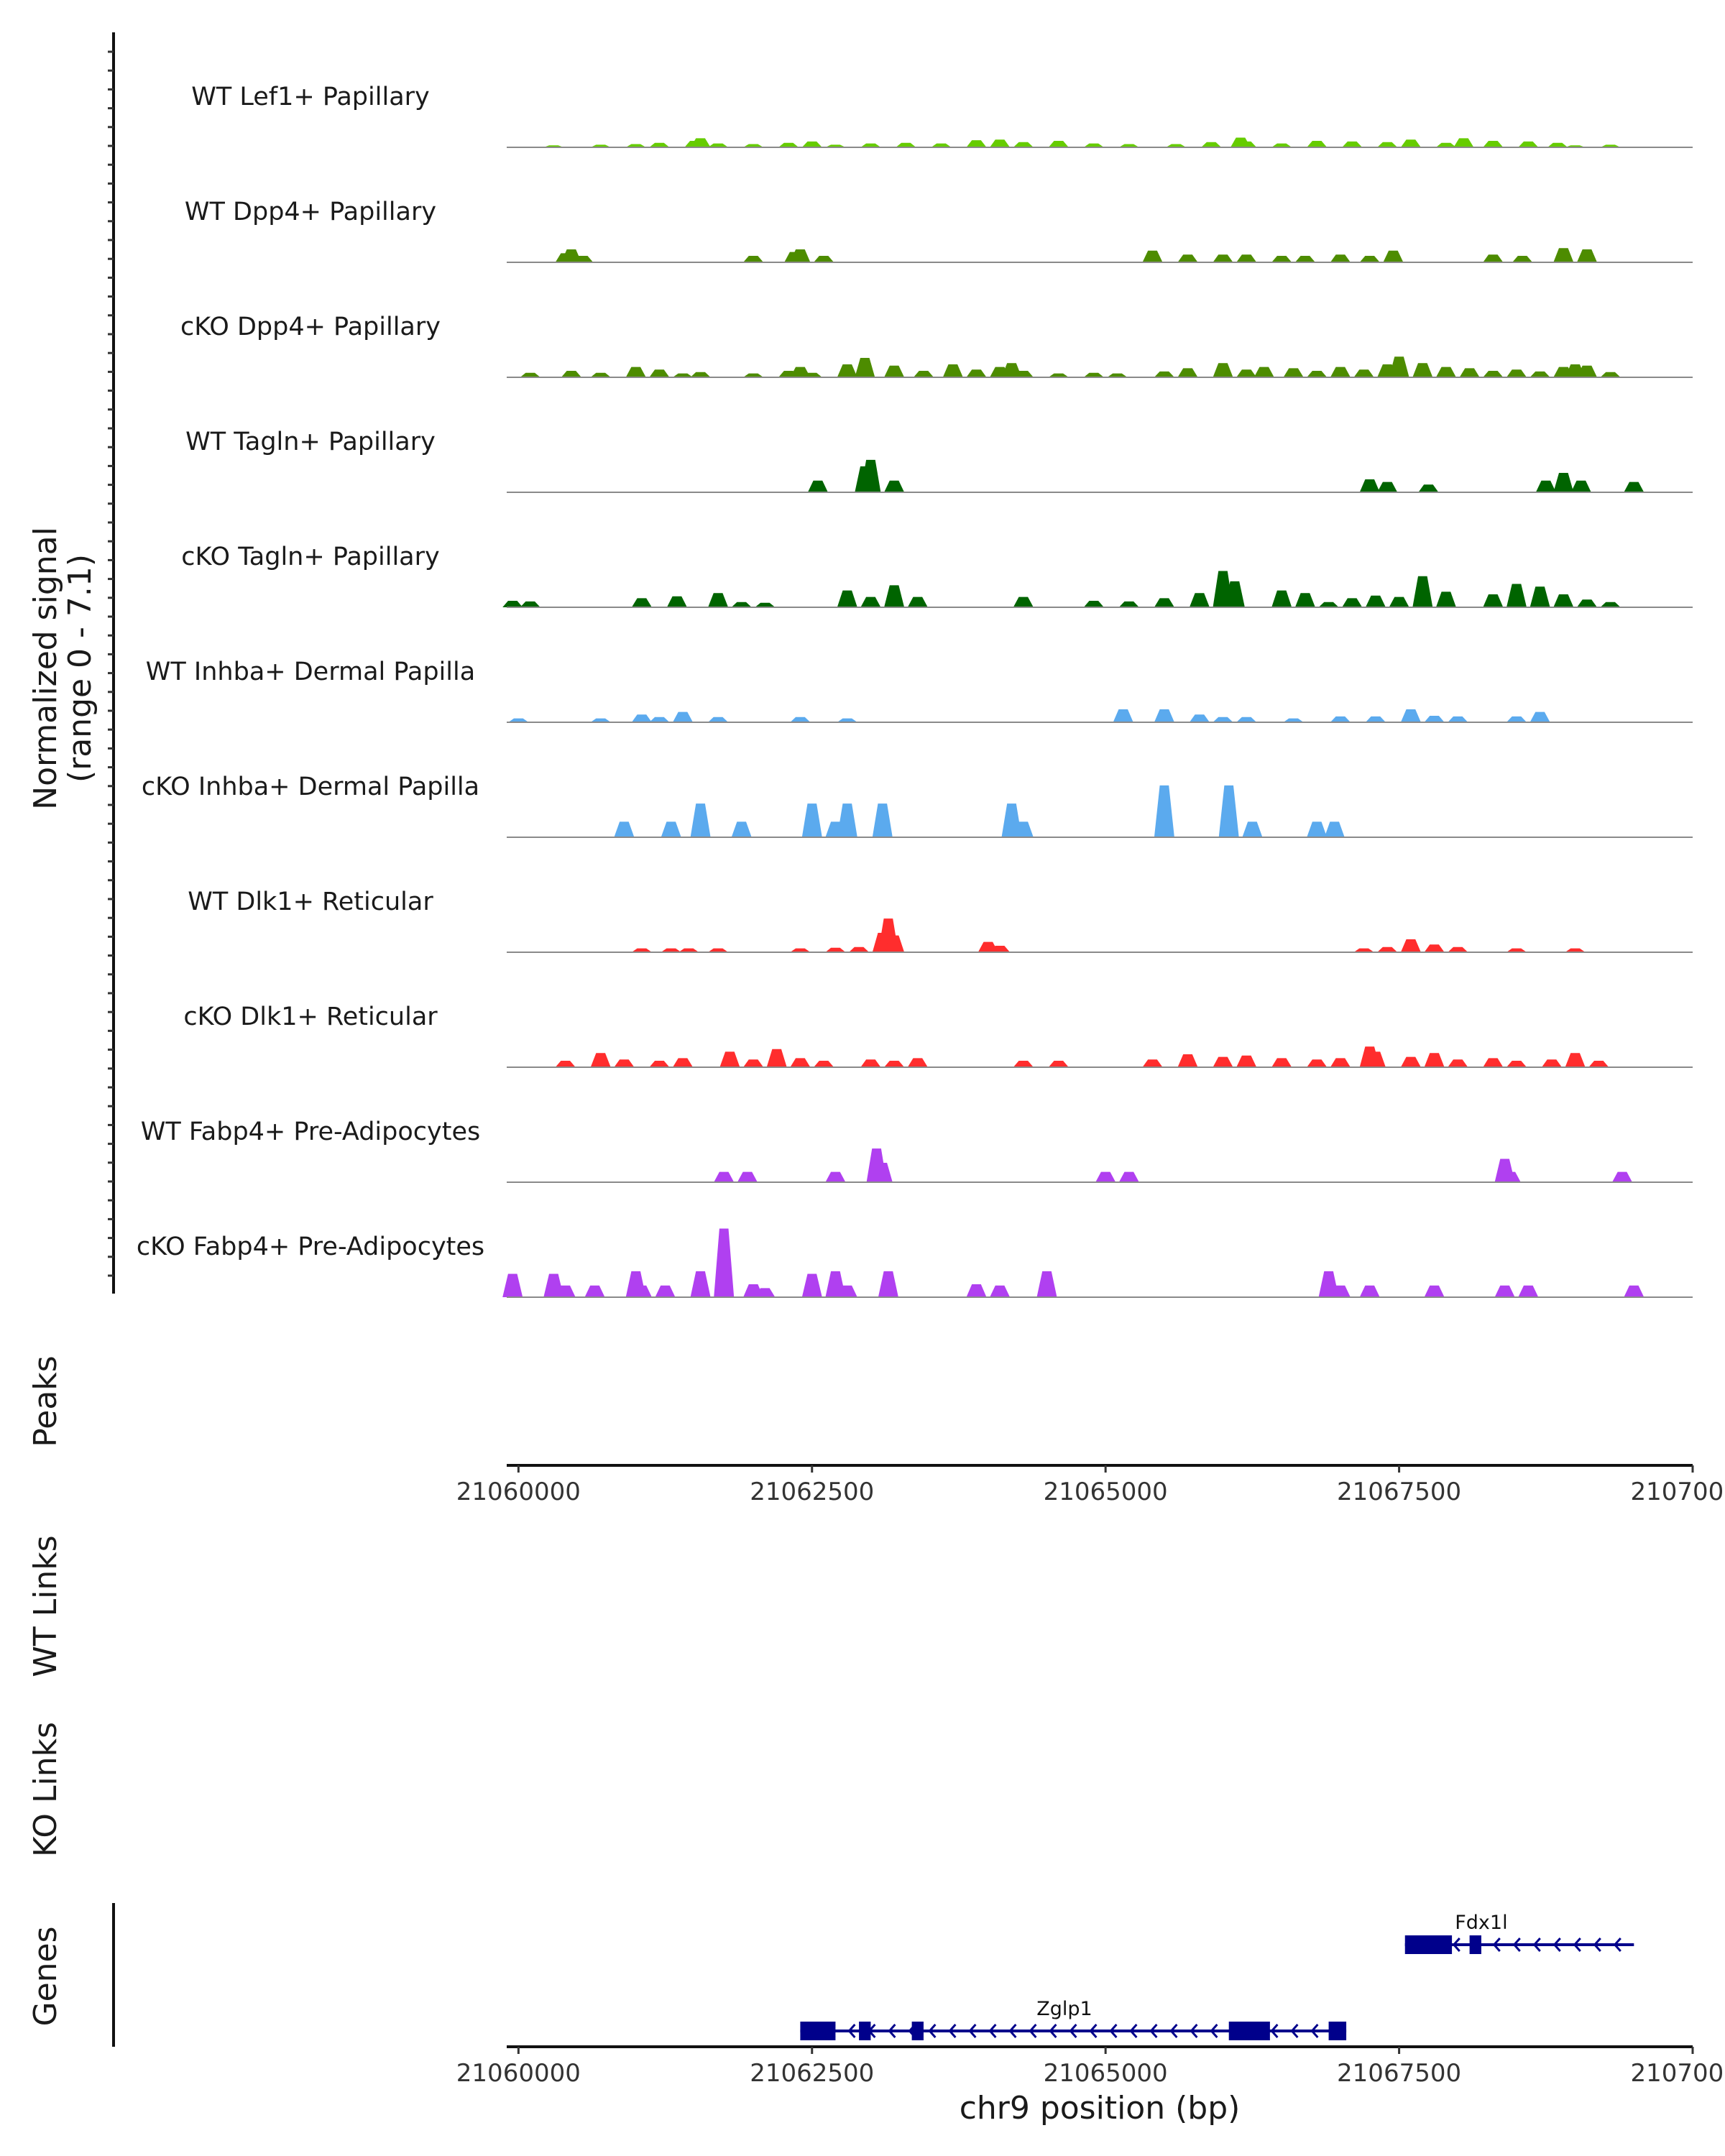 This screenshot has height=2156, width=1725. Describe the element at coordinates (1399, 2073) in the screenshot. I see `x-tick-label: 21067500` at that location.